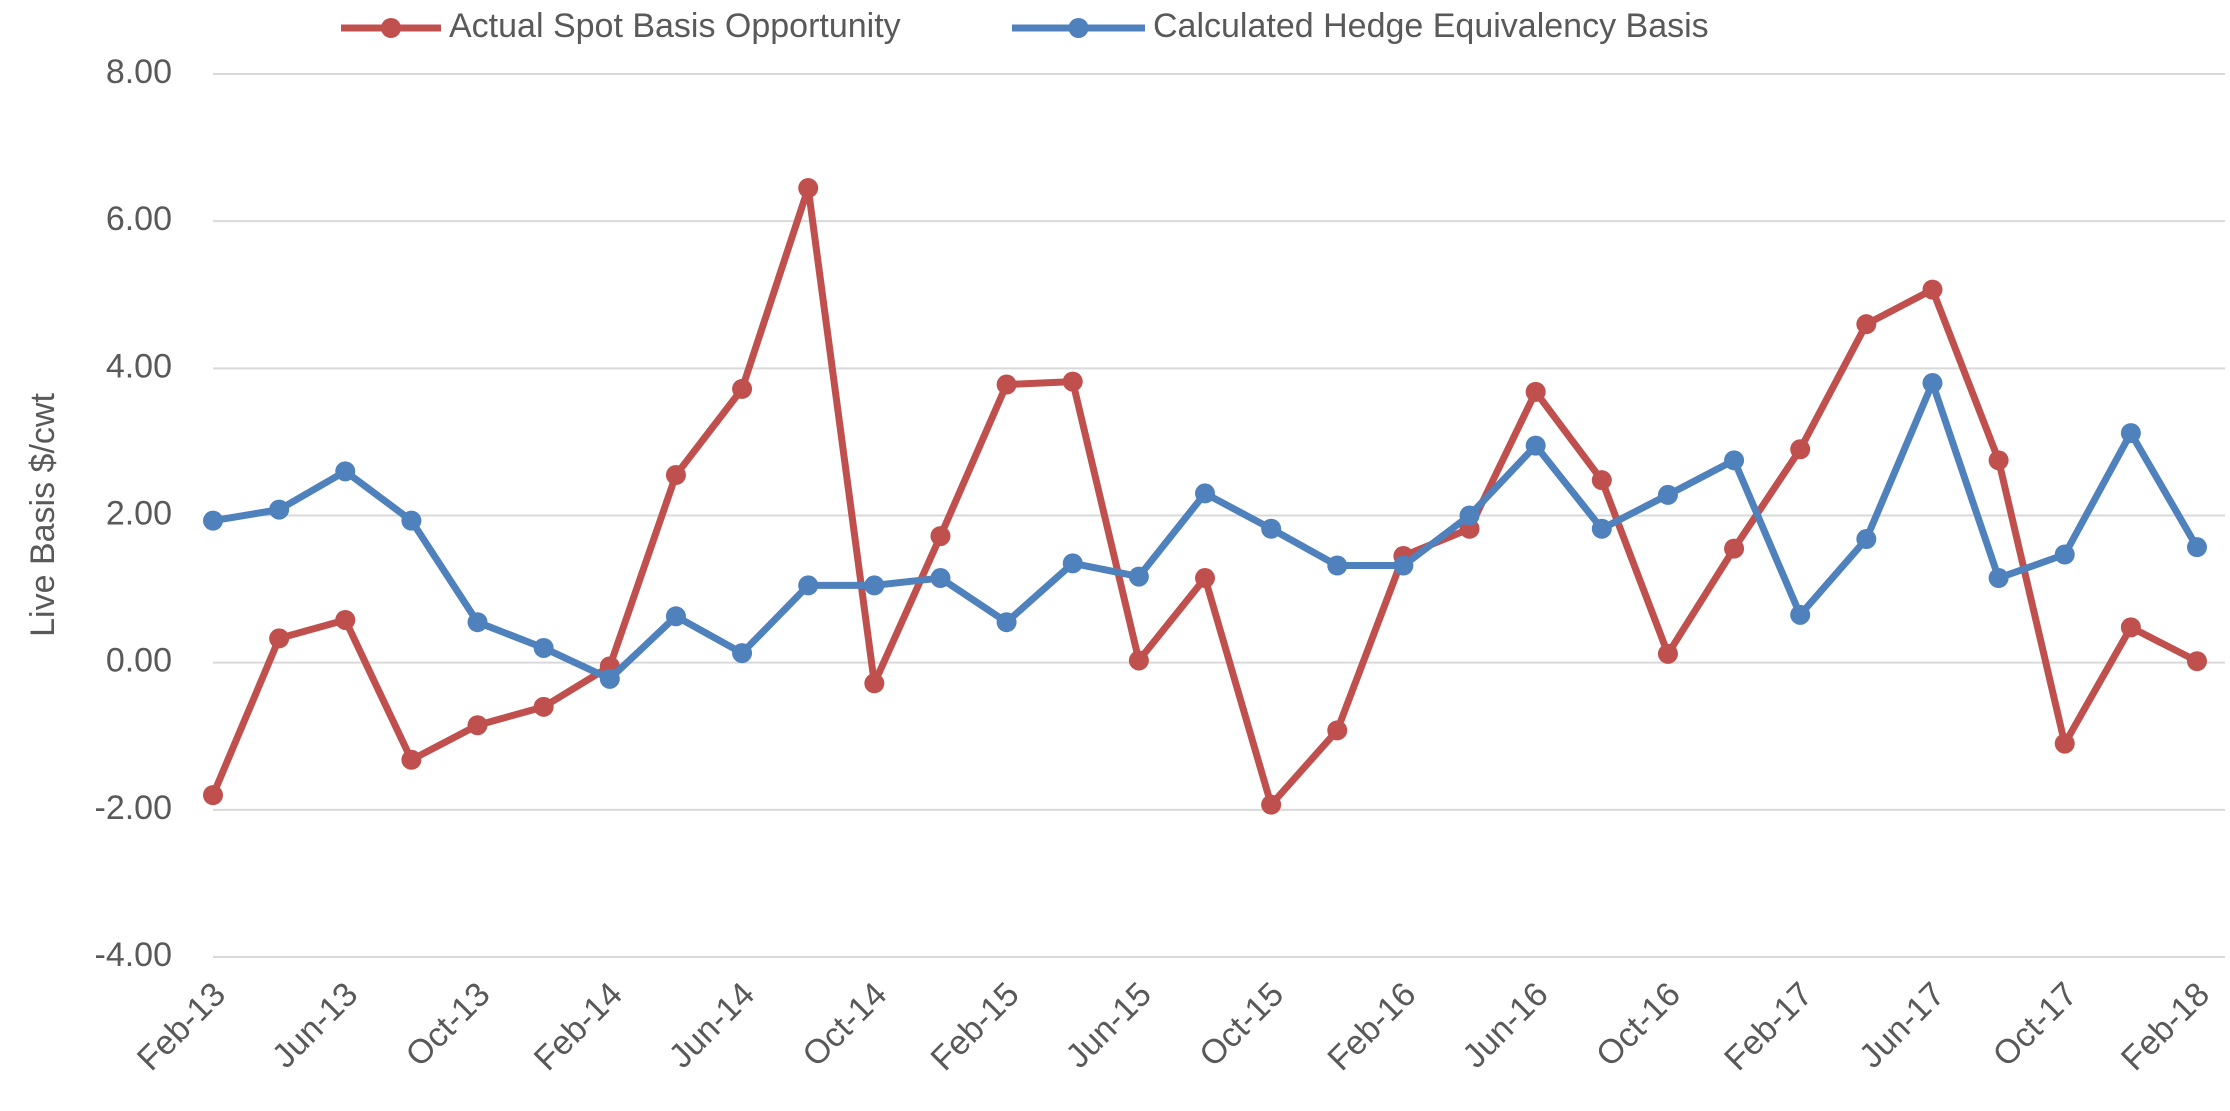 The width and height of the screenshot is (2230, 1111). What do you see at coordinates (139, 513) in the screenshot?
I see `y-tick-label: 2.00` at bounding box center [139, 513].